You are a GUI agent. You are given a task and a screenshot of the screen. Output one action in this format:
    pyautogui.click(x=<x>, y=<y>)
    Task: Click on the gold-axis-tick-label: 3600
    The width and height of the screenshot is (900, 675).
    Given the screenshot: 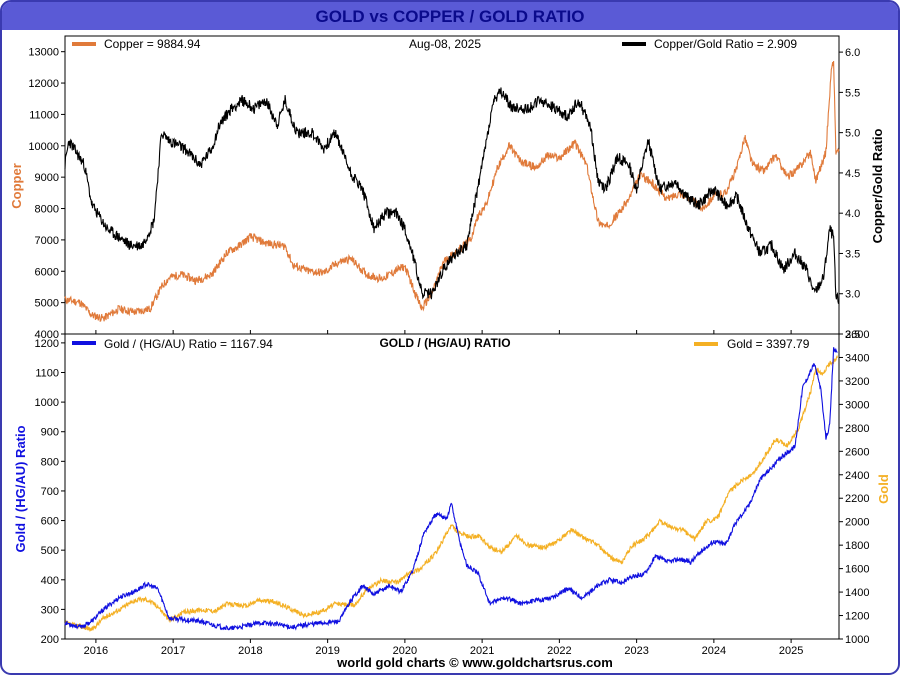 What is the action you would take?
    pyautogui.click(x=857, y=335)
    